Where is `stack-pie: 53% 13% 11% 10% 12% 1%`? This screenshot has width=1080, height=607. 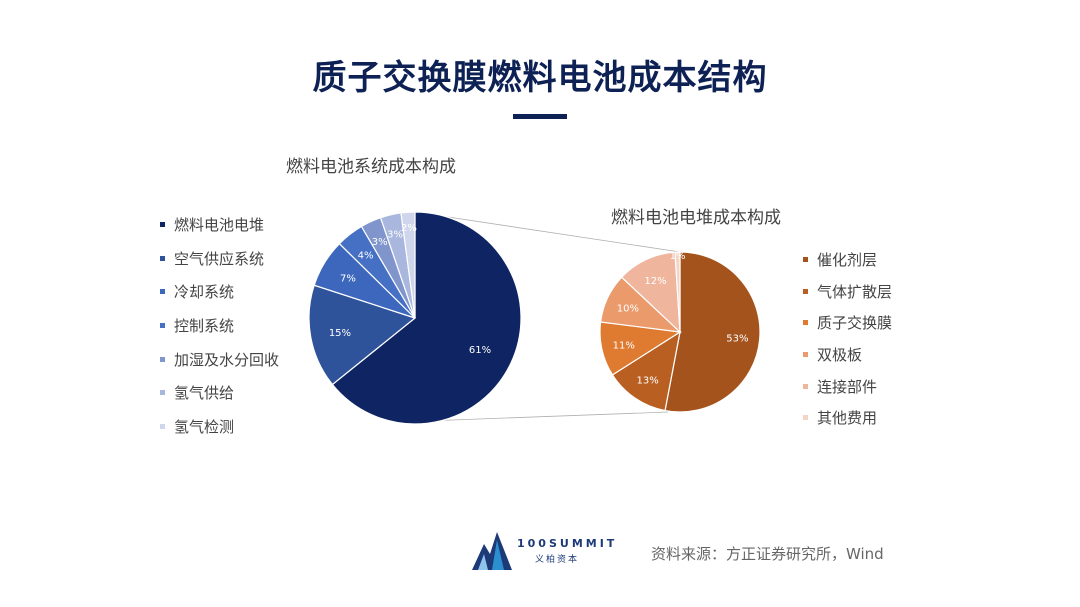 stack-pie: 53% 13% 11% 10% 12% 1% is located at coordinates (680, 332).